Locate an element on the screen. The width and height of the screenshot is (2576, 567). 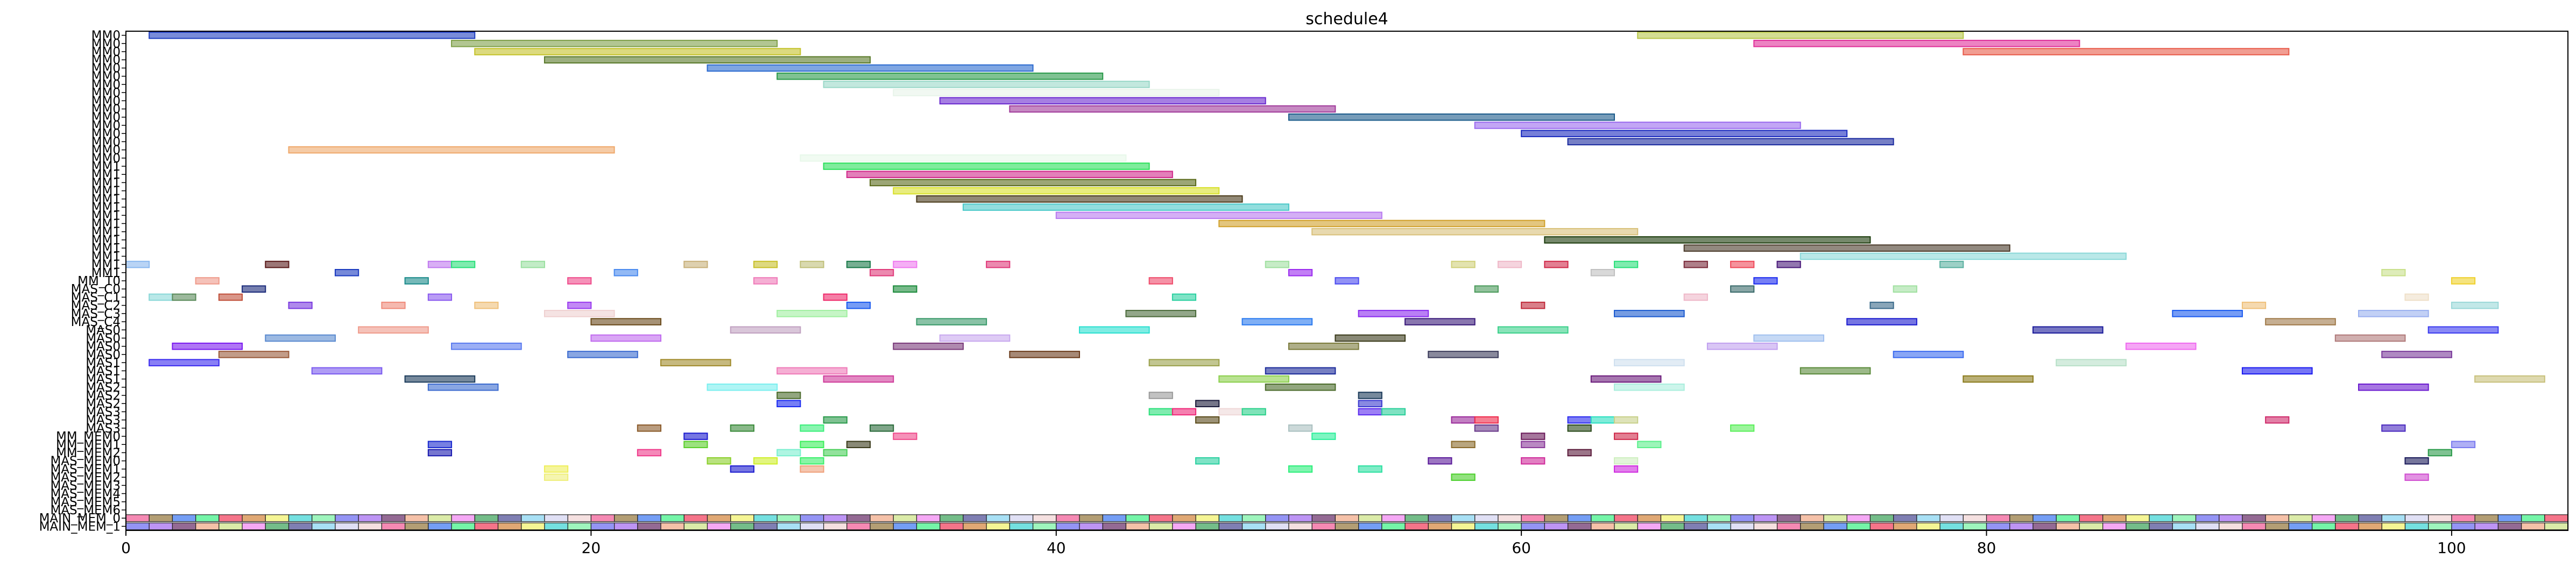
y-tick-label: MAS_MEM1 is located at coordinates (85, 470).